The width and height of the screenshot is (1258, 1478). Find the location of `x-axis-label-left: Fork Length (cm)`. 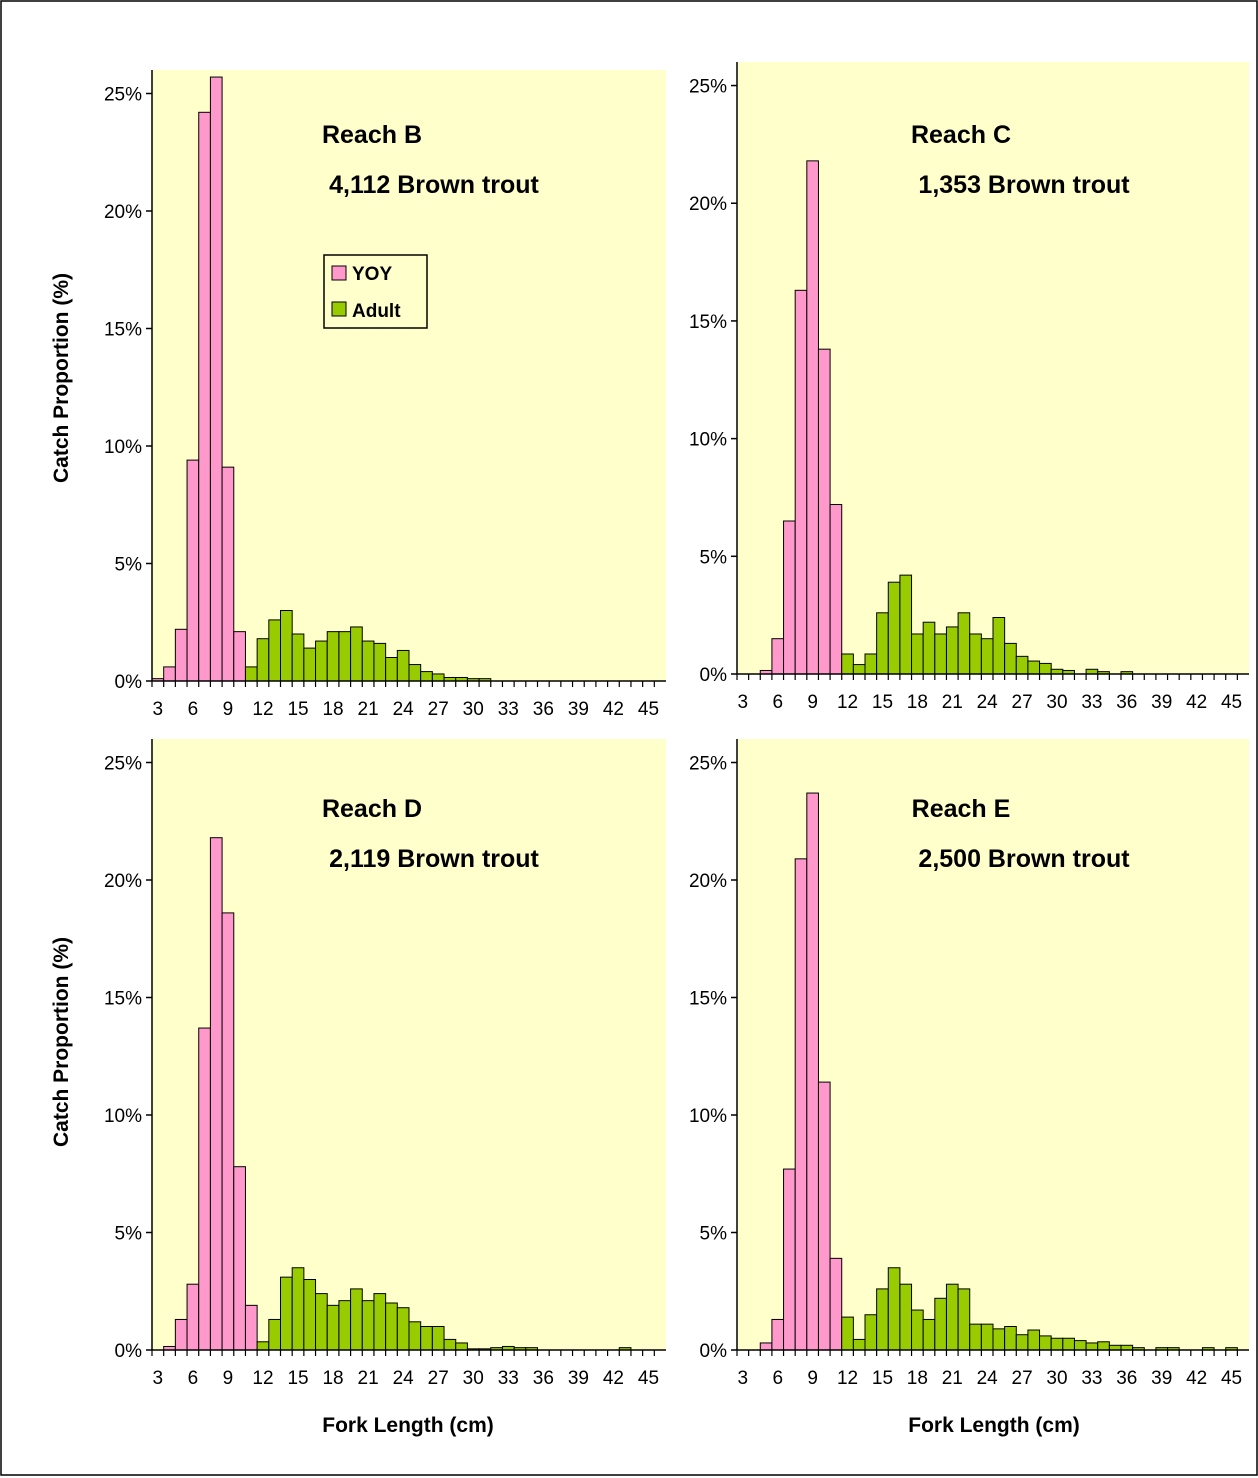

x-axis-label-left: Fork Length (cm) is located at coordinates (408, 1425).